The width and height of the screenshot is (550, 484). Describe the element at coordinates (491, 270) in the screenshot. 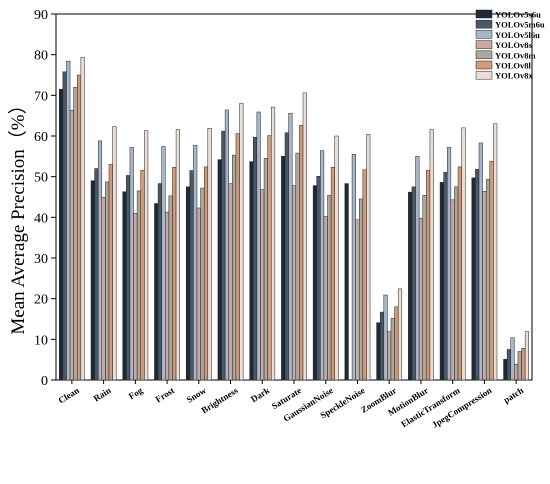

I see `bar-YOLOv8l-JpegCompression` at that location.